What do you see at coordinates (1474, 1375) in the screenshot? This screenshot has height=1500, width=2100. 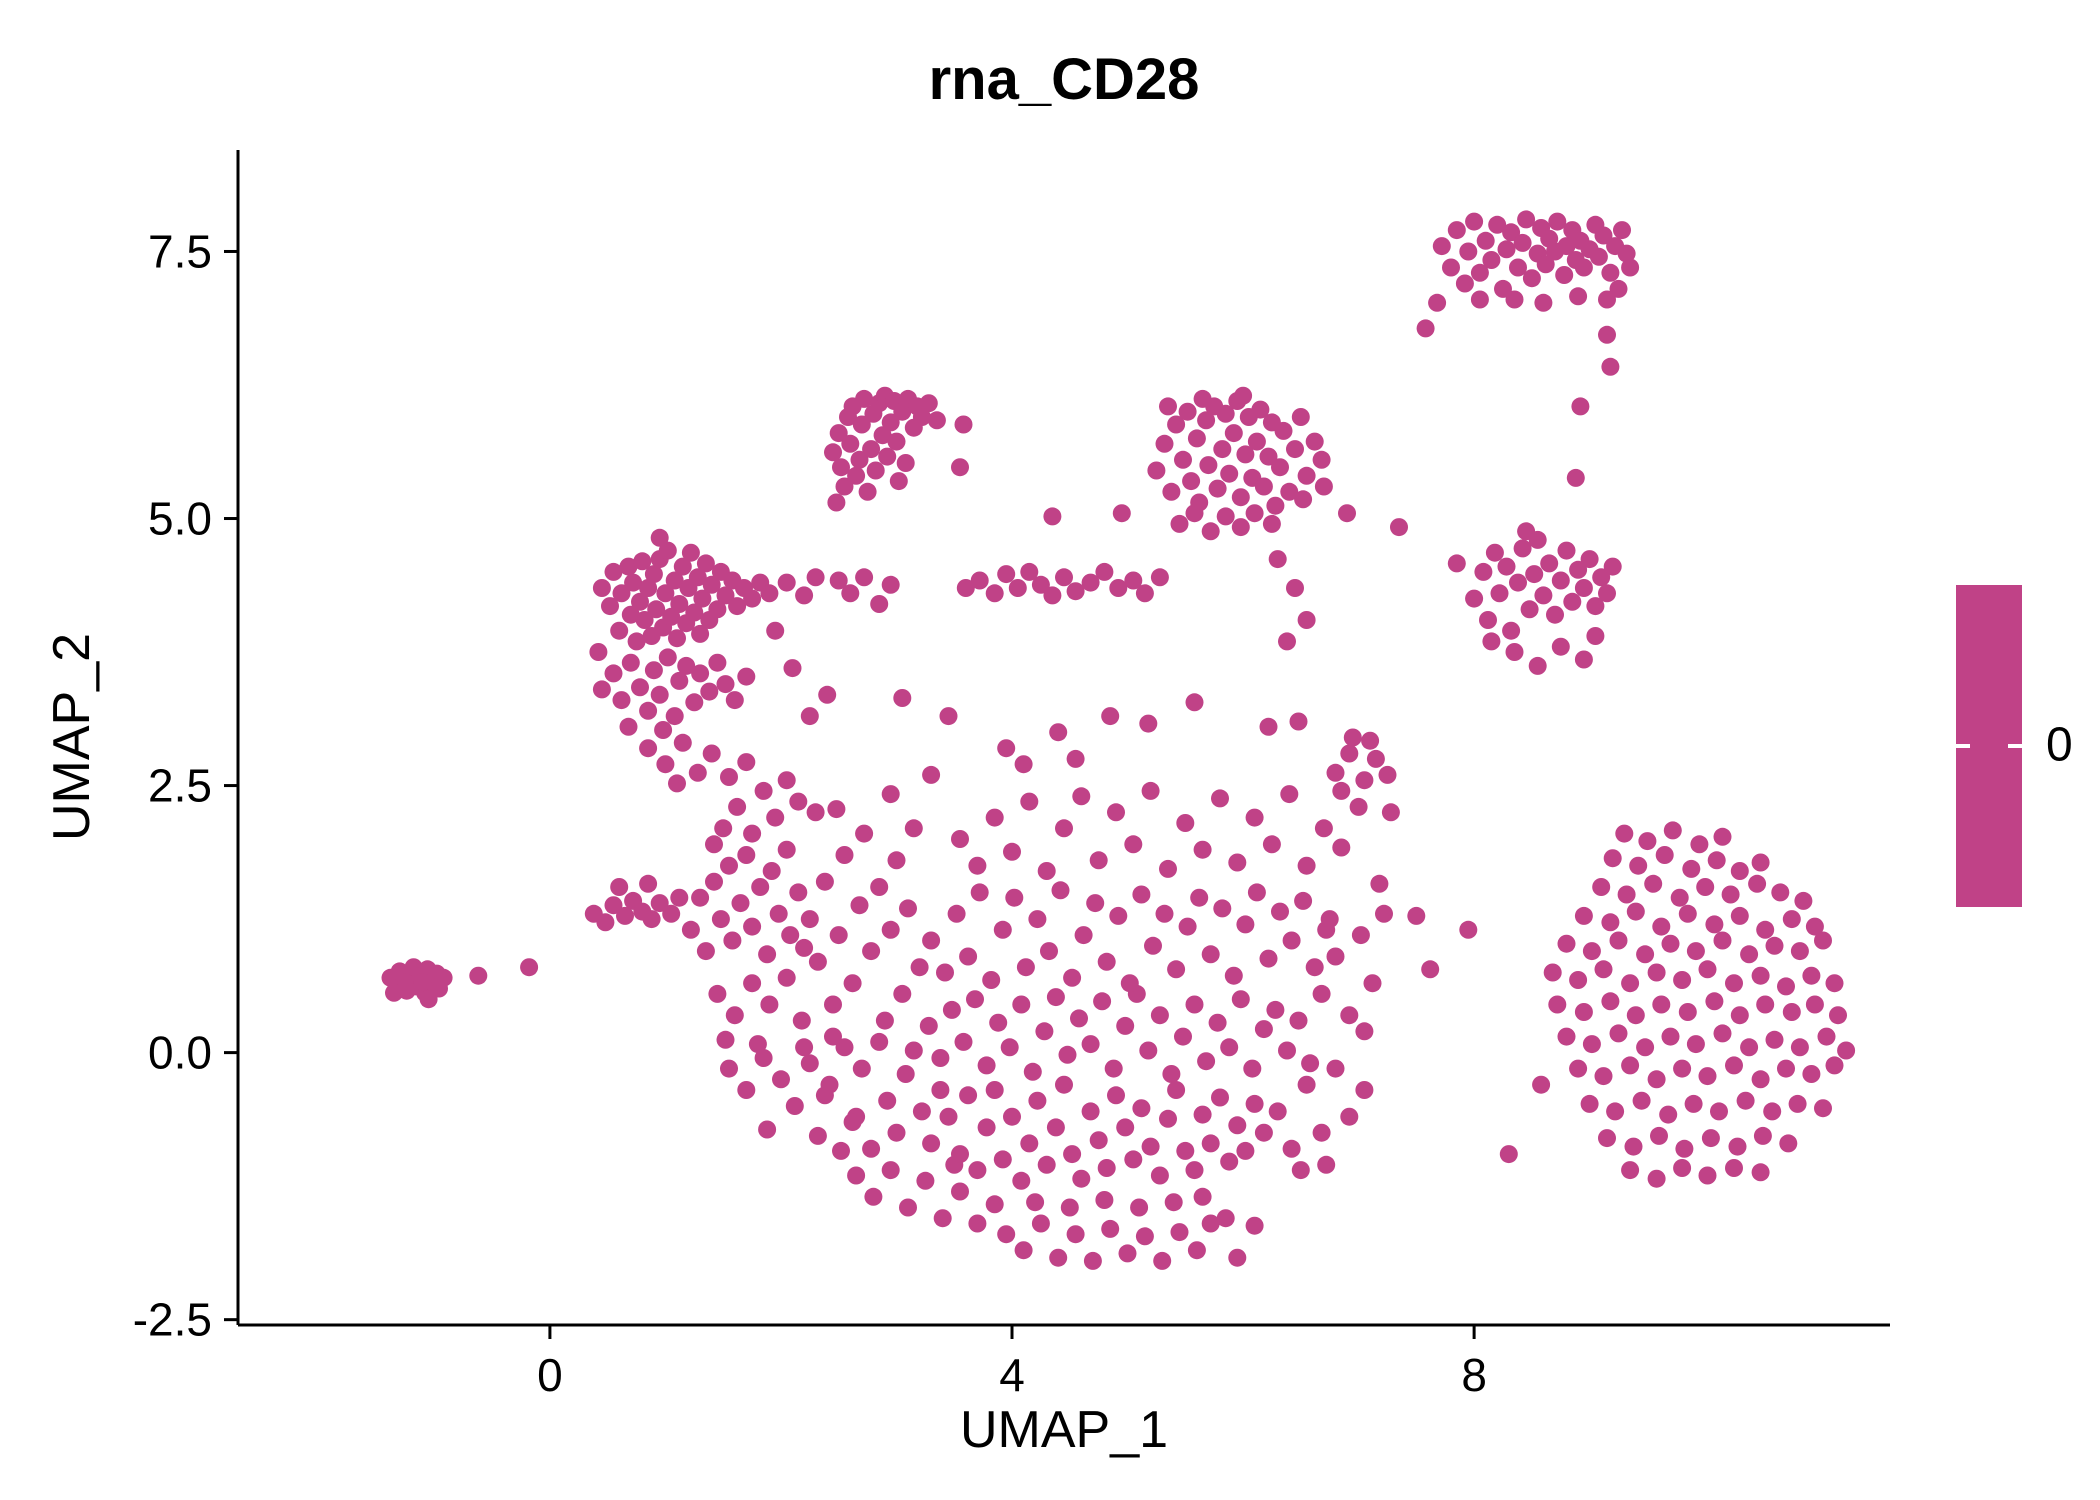 I see `x-tick-label: 8` at bounding box center [1474, 1375].